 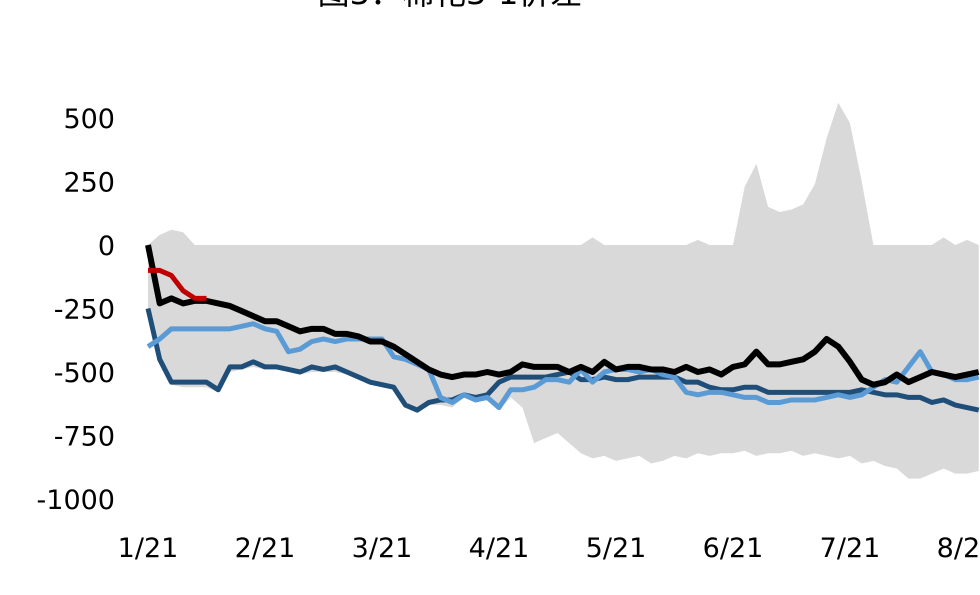 I want to click on y-tick-label: -250, so click(x=84, y=310).